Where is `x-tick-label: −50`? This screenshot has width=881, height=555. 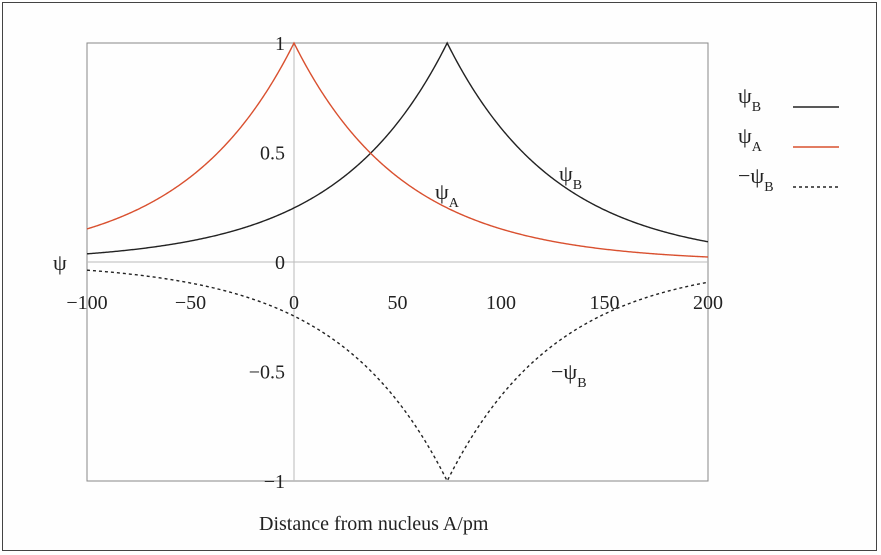
x-tick-label: −50 is located at coordinates (190, 303).